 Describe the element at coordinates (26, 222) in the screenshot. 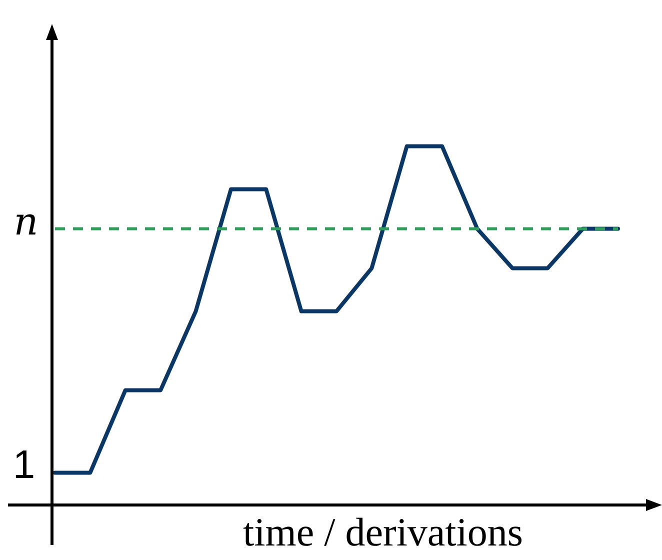

I see `ref-line-label: n` at that location.